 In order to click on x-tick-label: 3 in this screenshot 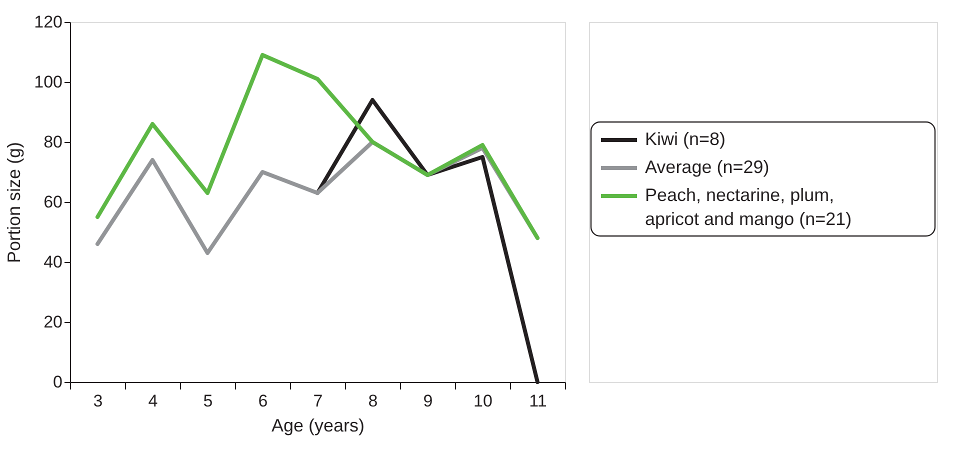, I will do `click(98, 401)`.